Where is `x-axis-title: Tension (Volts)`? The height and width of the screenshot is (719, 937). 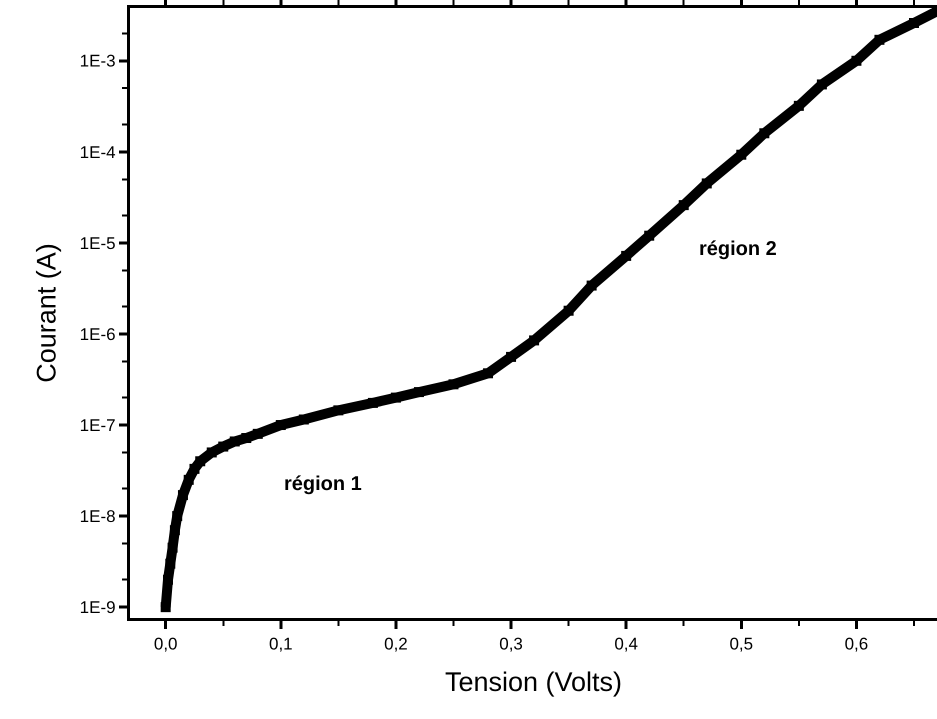 x-axis-title: Tension (Volts) is located at coordinates (533, 681).